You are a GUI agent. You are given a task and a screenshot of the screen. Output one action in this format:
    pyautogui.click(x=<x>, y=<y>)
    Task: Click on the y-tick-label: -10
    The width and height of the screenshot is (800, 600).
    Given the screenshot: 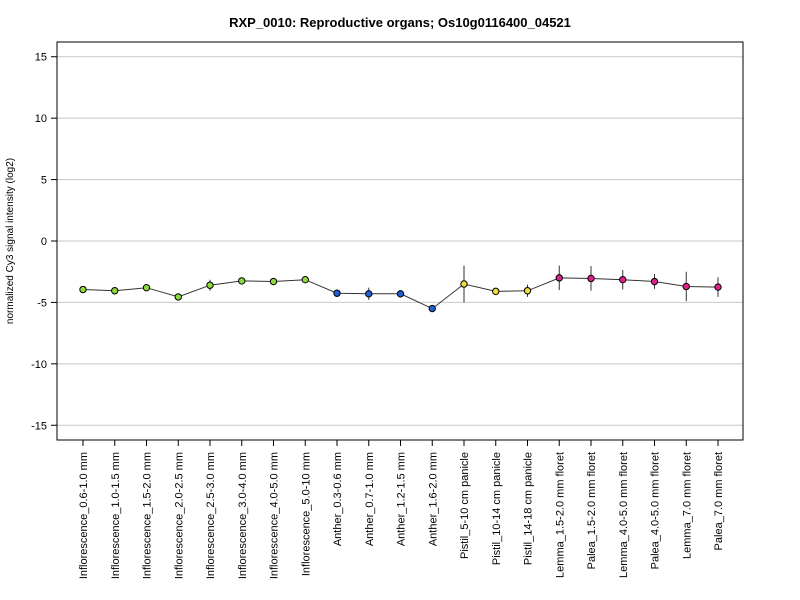 What is the action you would take?
    pyautogui.click(x=39, y=365)
    